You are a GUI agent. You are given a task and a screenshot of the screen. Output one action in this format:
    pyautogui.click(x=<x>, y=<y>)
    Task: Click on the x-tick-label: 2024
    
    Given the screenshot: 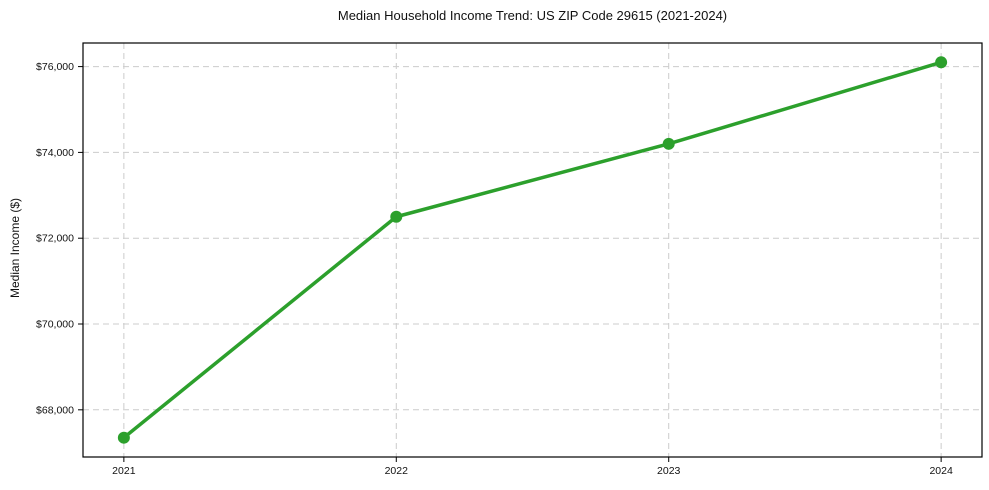 What is the action you would take?
    pyautogui.click(x=941, y=471)
    